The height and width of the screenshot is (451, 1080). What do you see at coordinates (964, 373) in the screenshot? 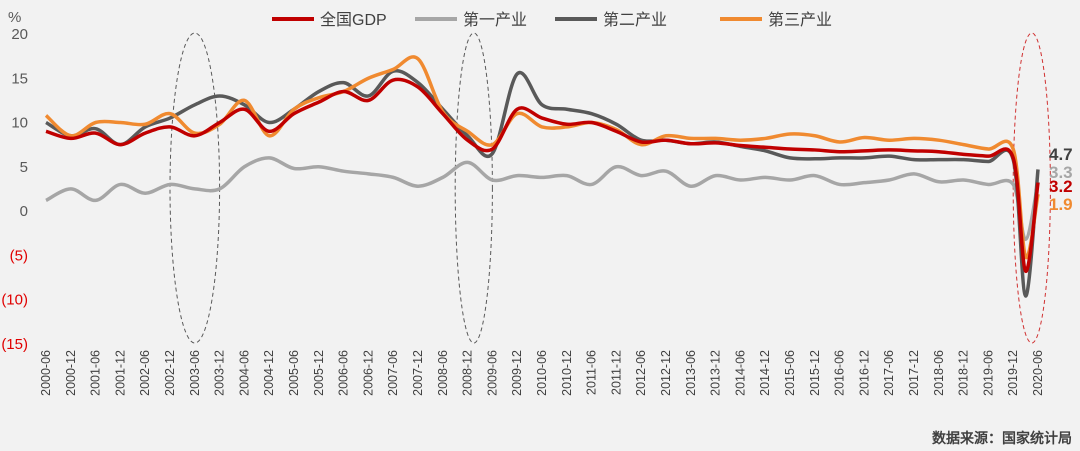
I see `x-tick-label: 2018-12` at bounding box center [964, 373].